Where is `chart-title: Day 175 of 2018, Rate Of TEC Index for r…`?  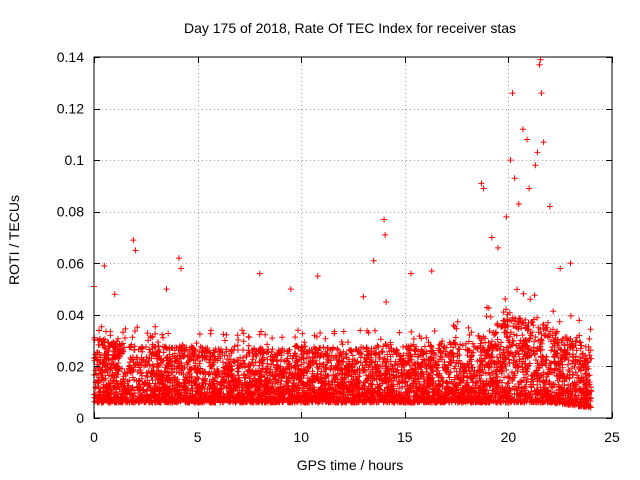 chart-title: Day 175 of 2018, Rate Of TEC Index for r… is located at coordinates (350, 28).